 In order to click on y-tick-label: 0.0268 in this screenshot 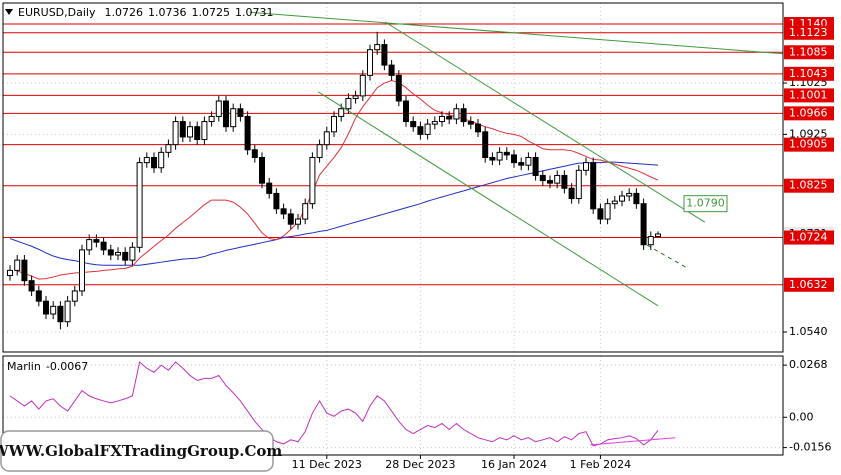, I will do `click(808, 364)`.